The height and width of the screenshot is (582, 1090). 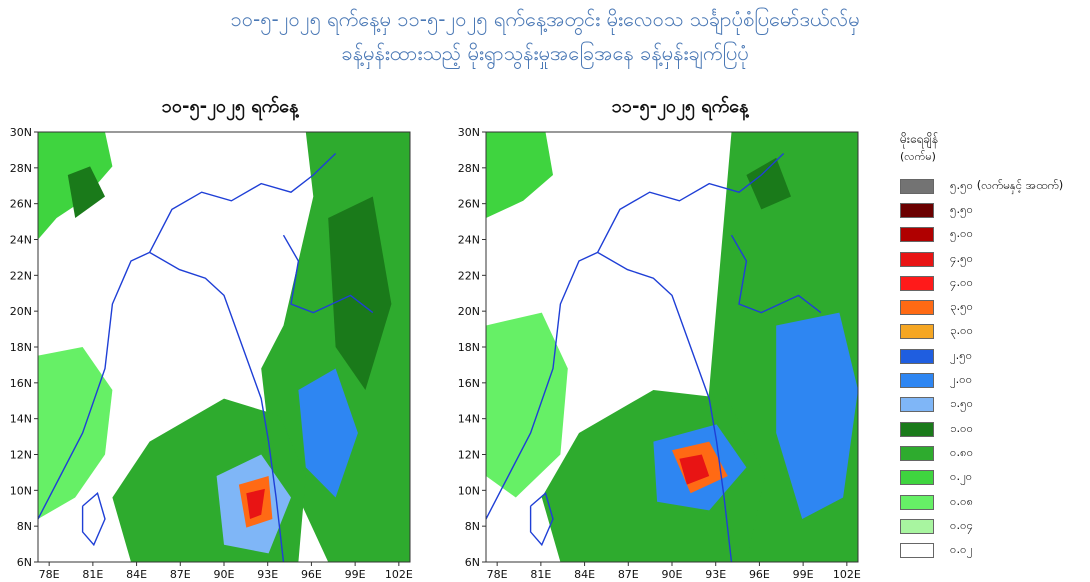 What do you see at coordinates (995, 453) in the screenshot?
I see `legend-item: ၀.၈၀` at bounding box center [995, 453].